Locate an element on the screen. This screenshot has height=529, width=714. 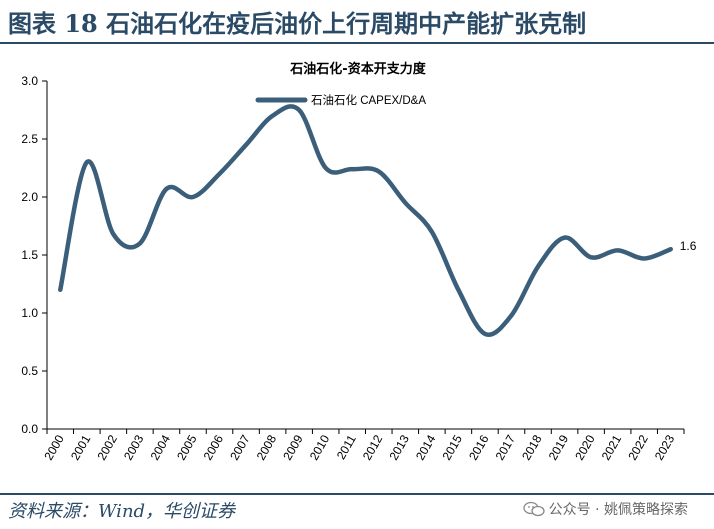
end-value-label: 1.6 is located at coordinates (688, 246).